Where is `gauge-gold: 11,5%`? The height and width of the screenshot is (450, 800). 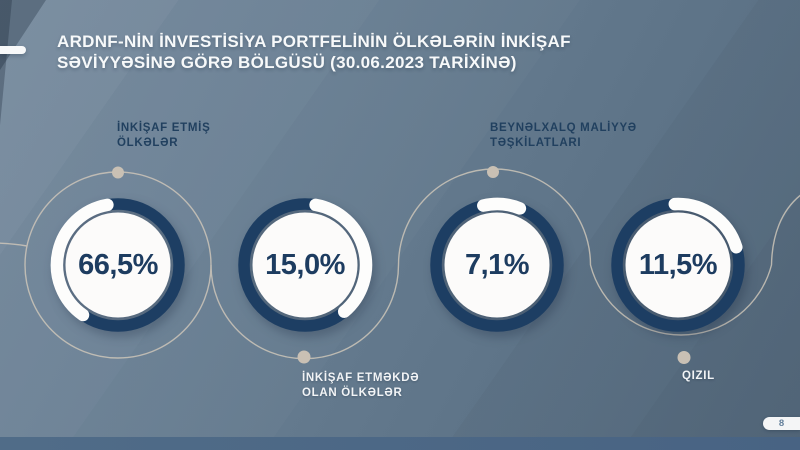
gauge-gold: 11,5% is located at coordinates (678, 265).